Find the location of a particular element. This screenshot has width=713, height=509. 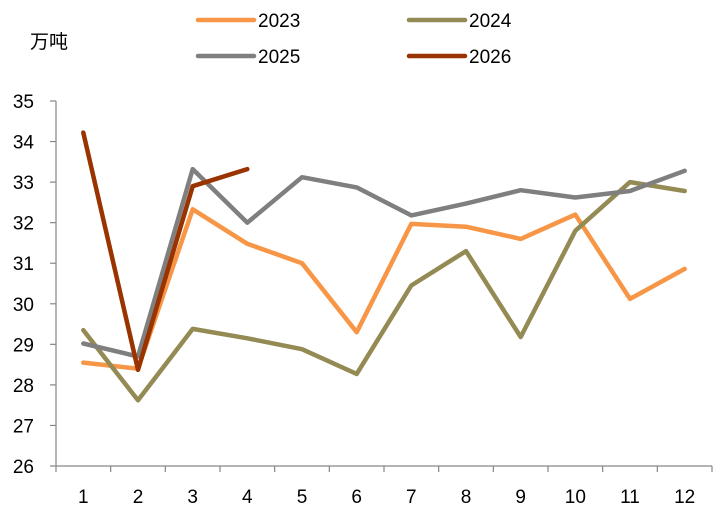

x-tick-label: 7 is located at coordinates (411, 497).